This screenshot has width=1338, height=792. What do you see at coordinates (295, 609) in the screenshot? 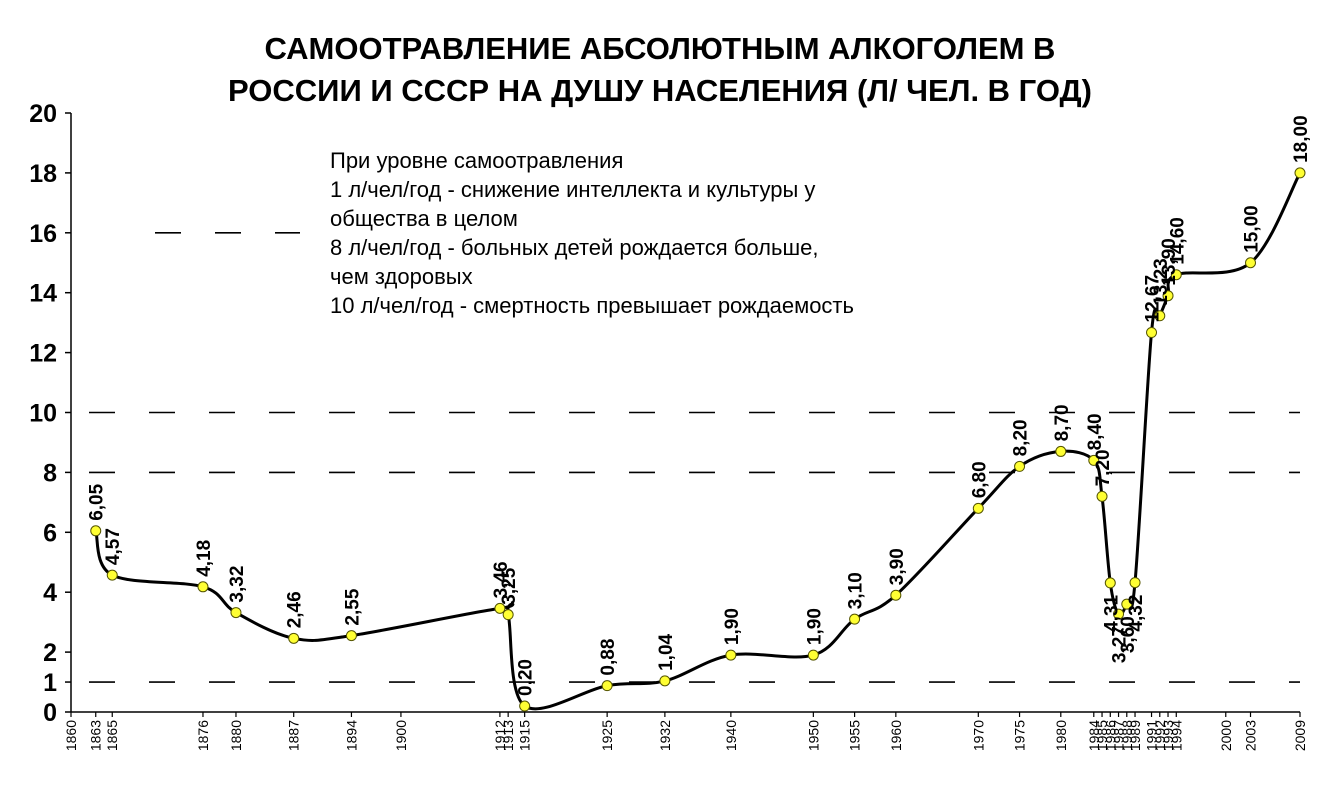
I see `data-label: 2,46` at bounding box center [295, 609].